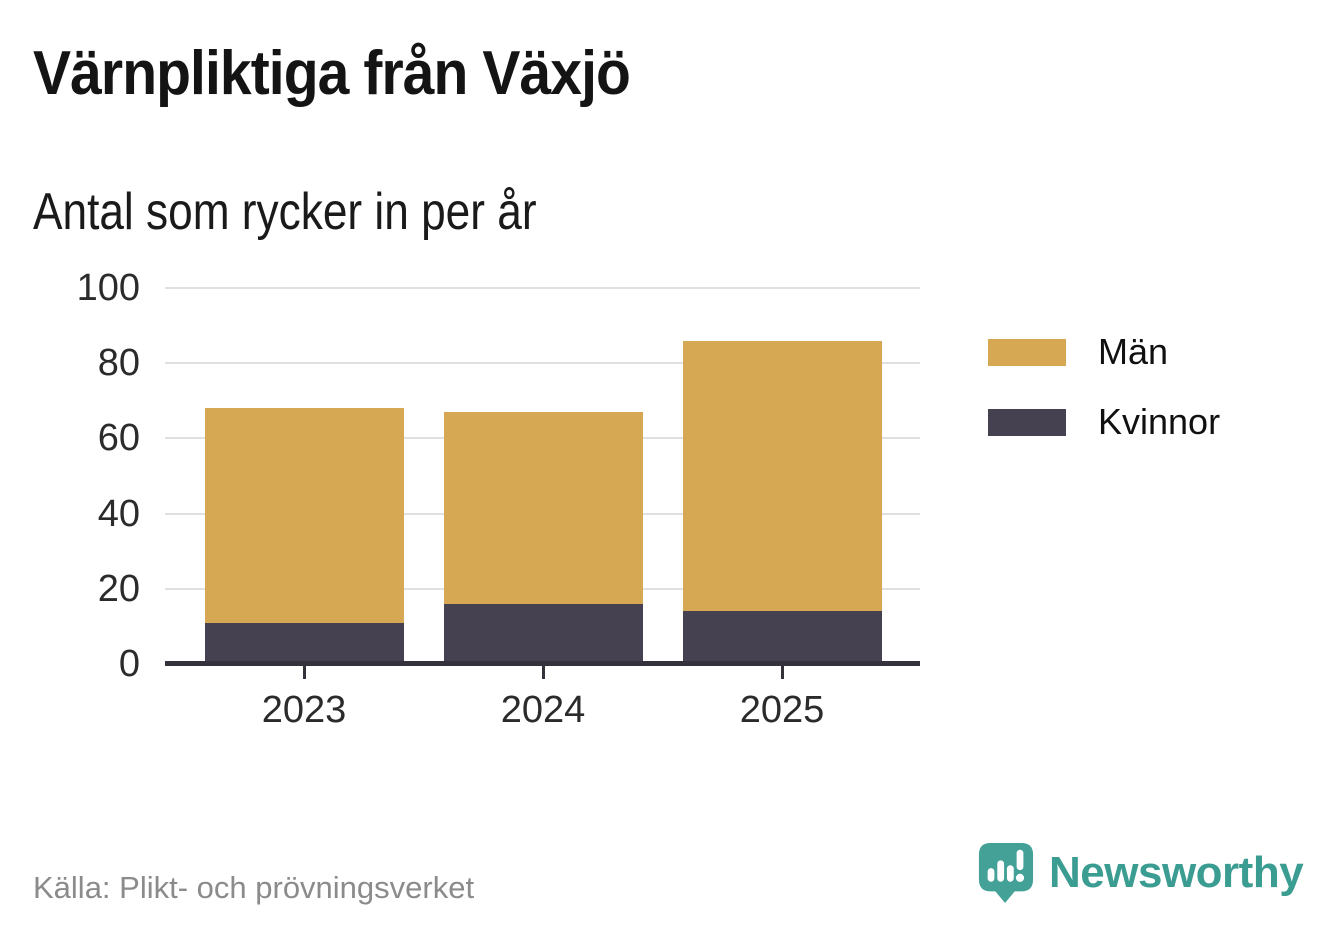 This screenshot has height=939, width=1322. I want to click on y-tick-label: 60, so click(118, 438).